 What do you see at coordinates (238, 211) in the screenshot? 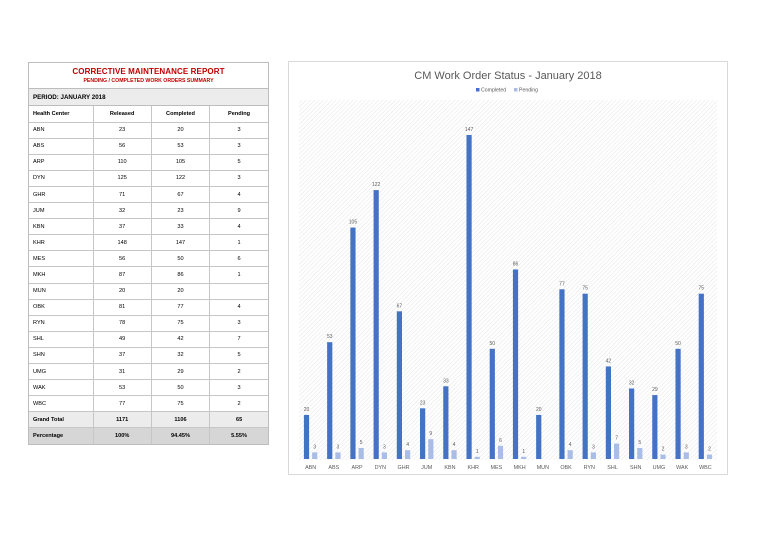
I see `pending-cell: 9` at bounding box center [238, 211].